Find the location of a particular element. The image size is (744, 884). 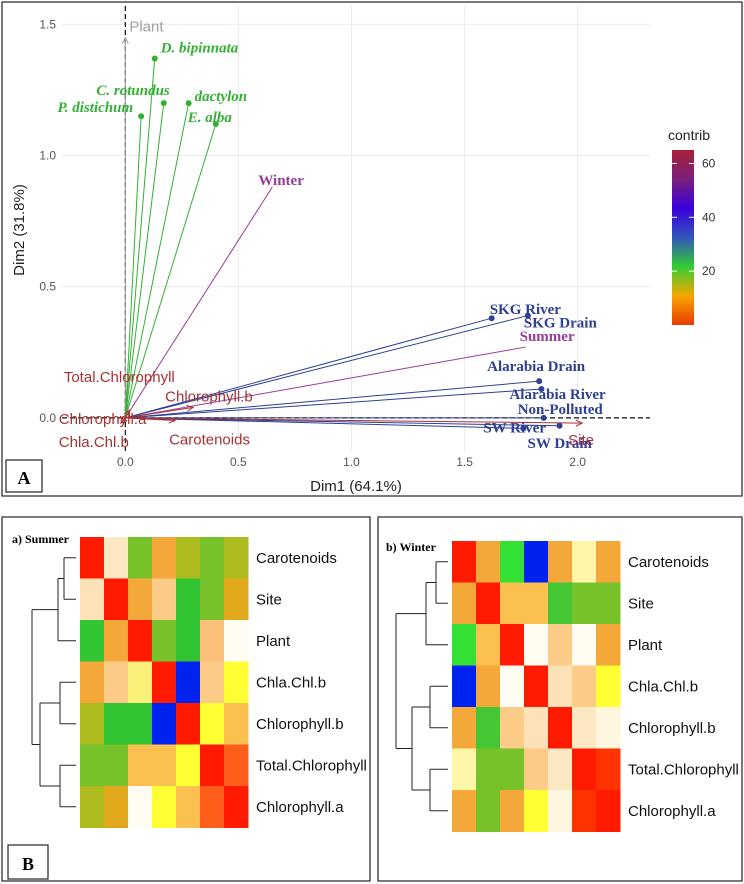

point-e-alba is located at coordinates (215, 124).